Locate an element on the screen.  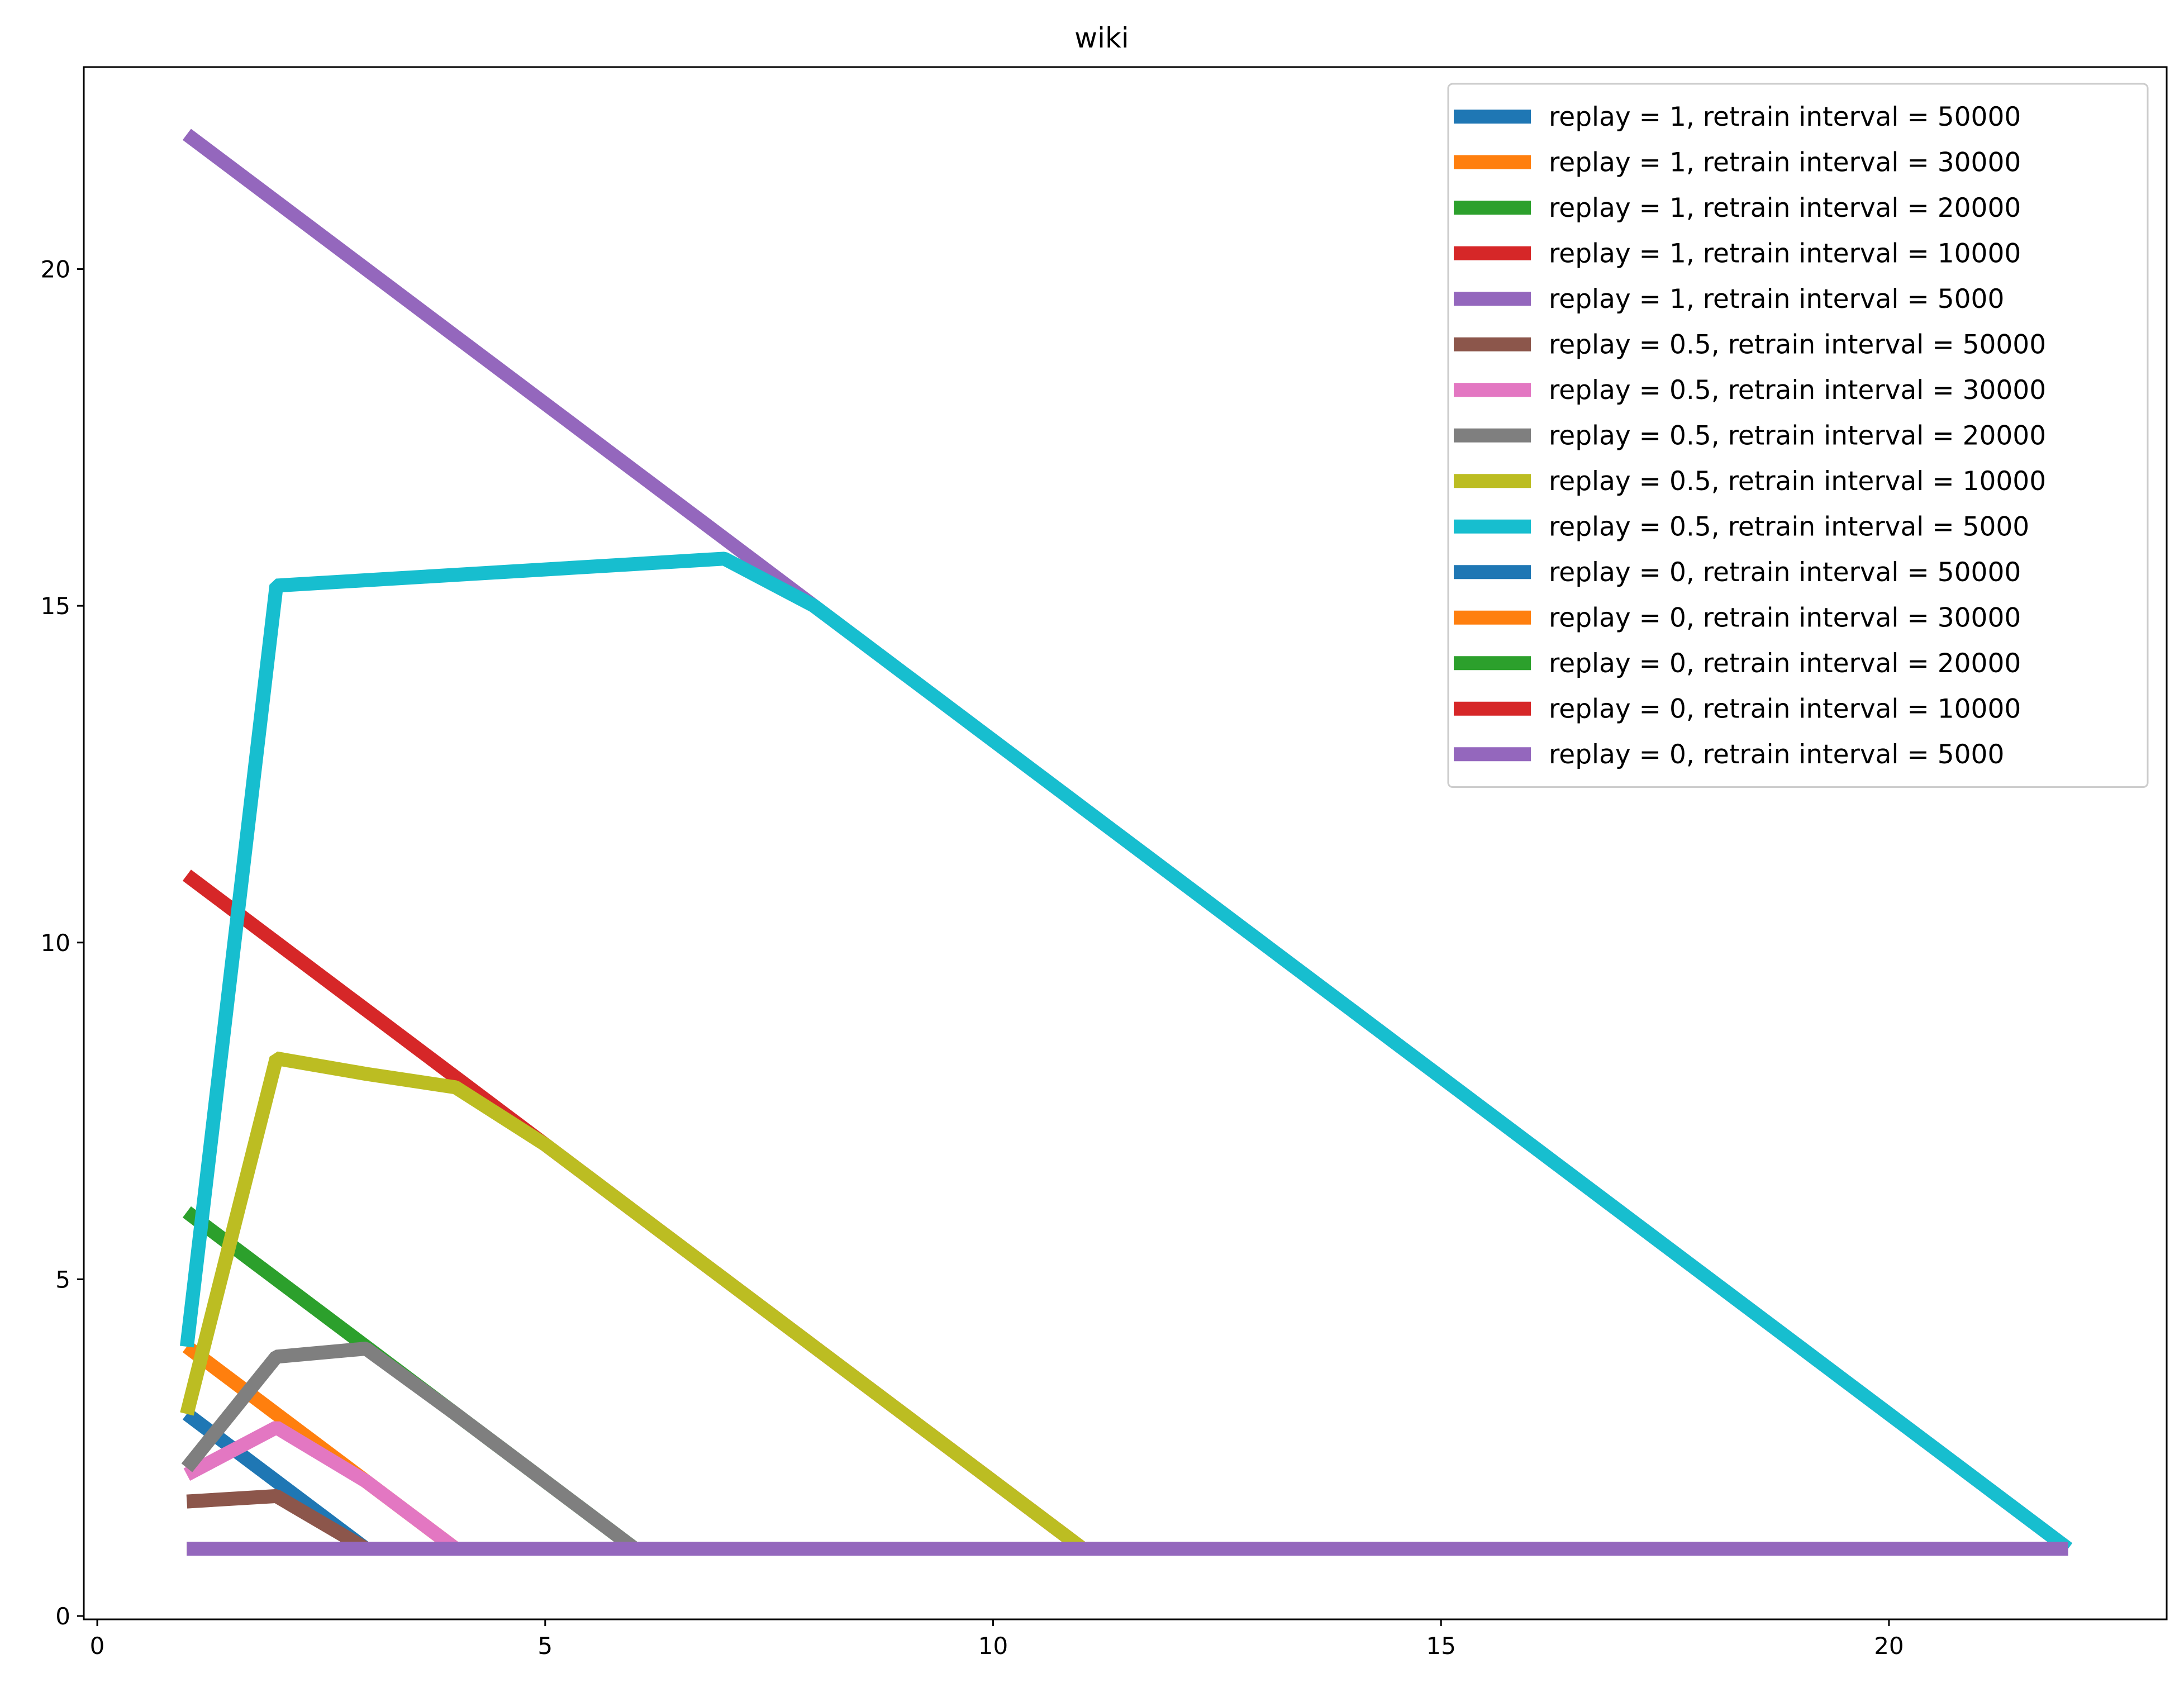
x-axis: 0 5 10 15 20 is located at coordinates (997, 1639).